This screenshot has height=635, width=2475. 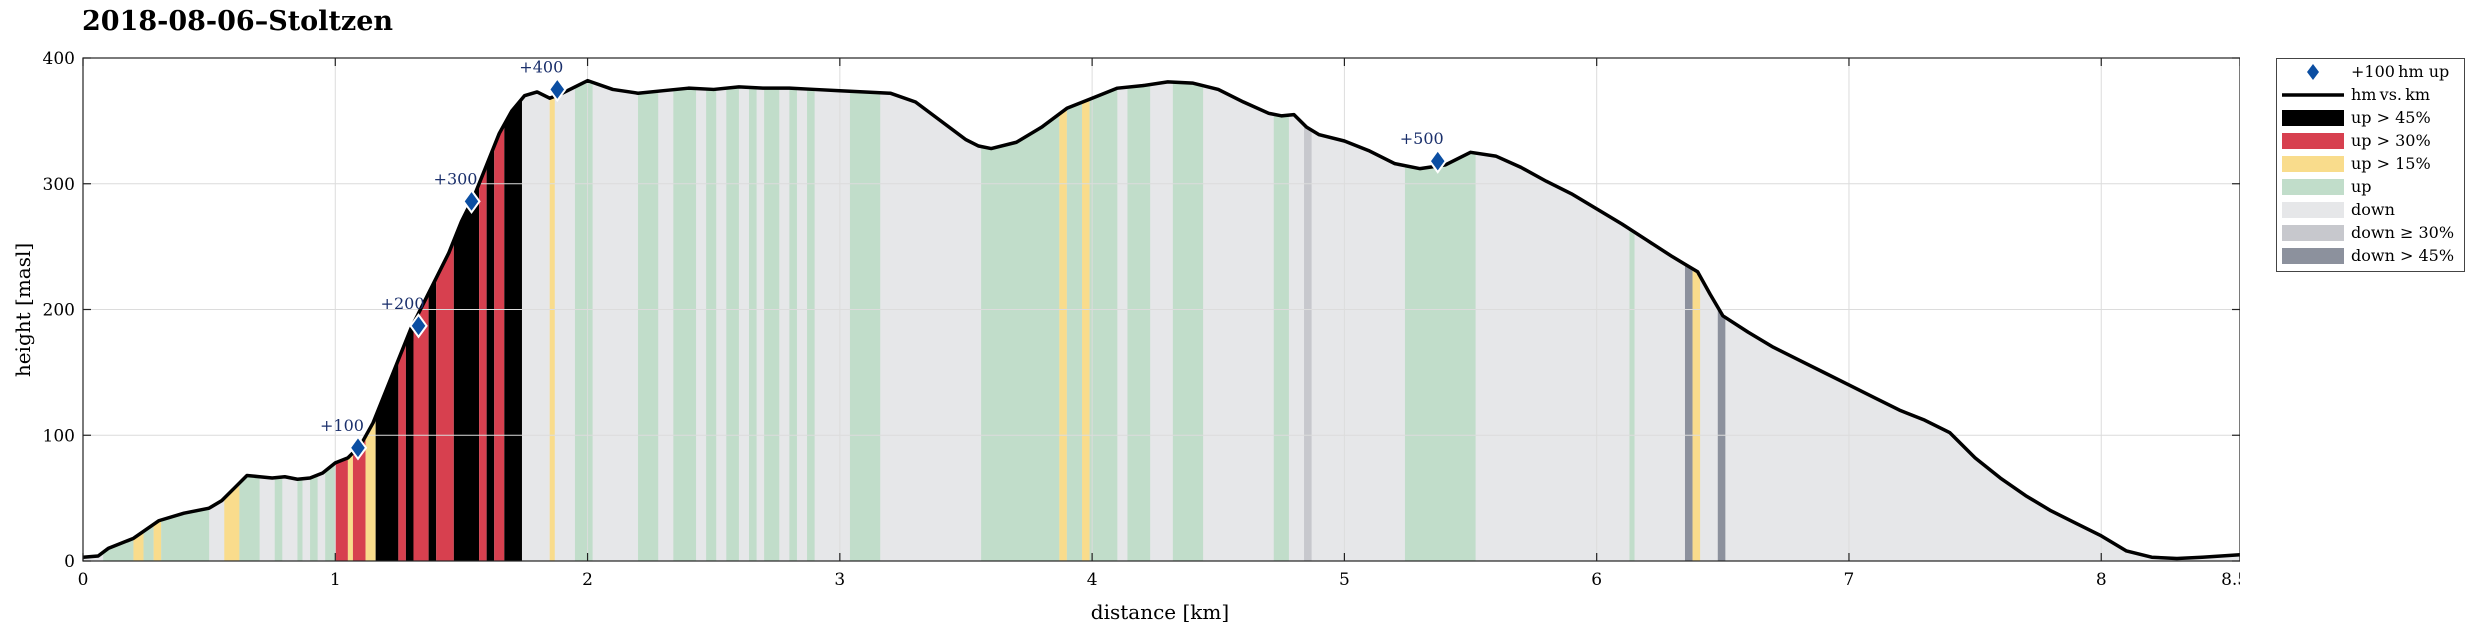 What do you see at coordinates (2313, 72) in the screenshot?
I see `legend-marker-icon` at bounding box center [2313, 72].